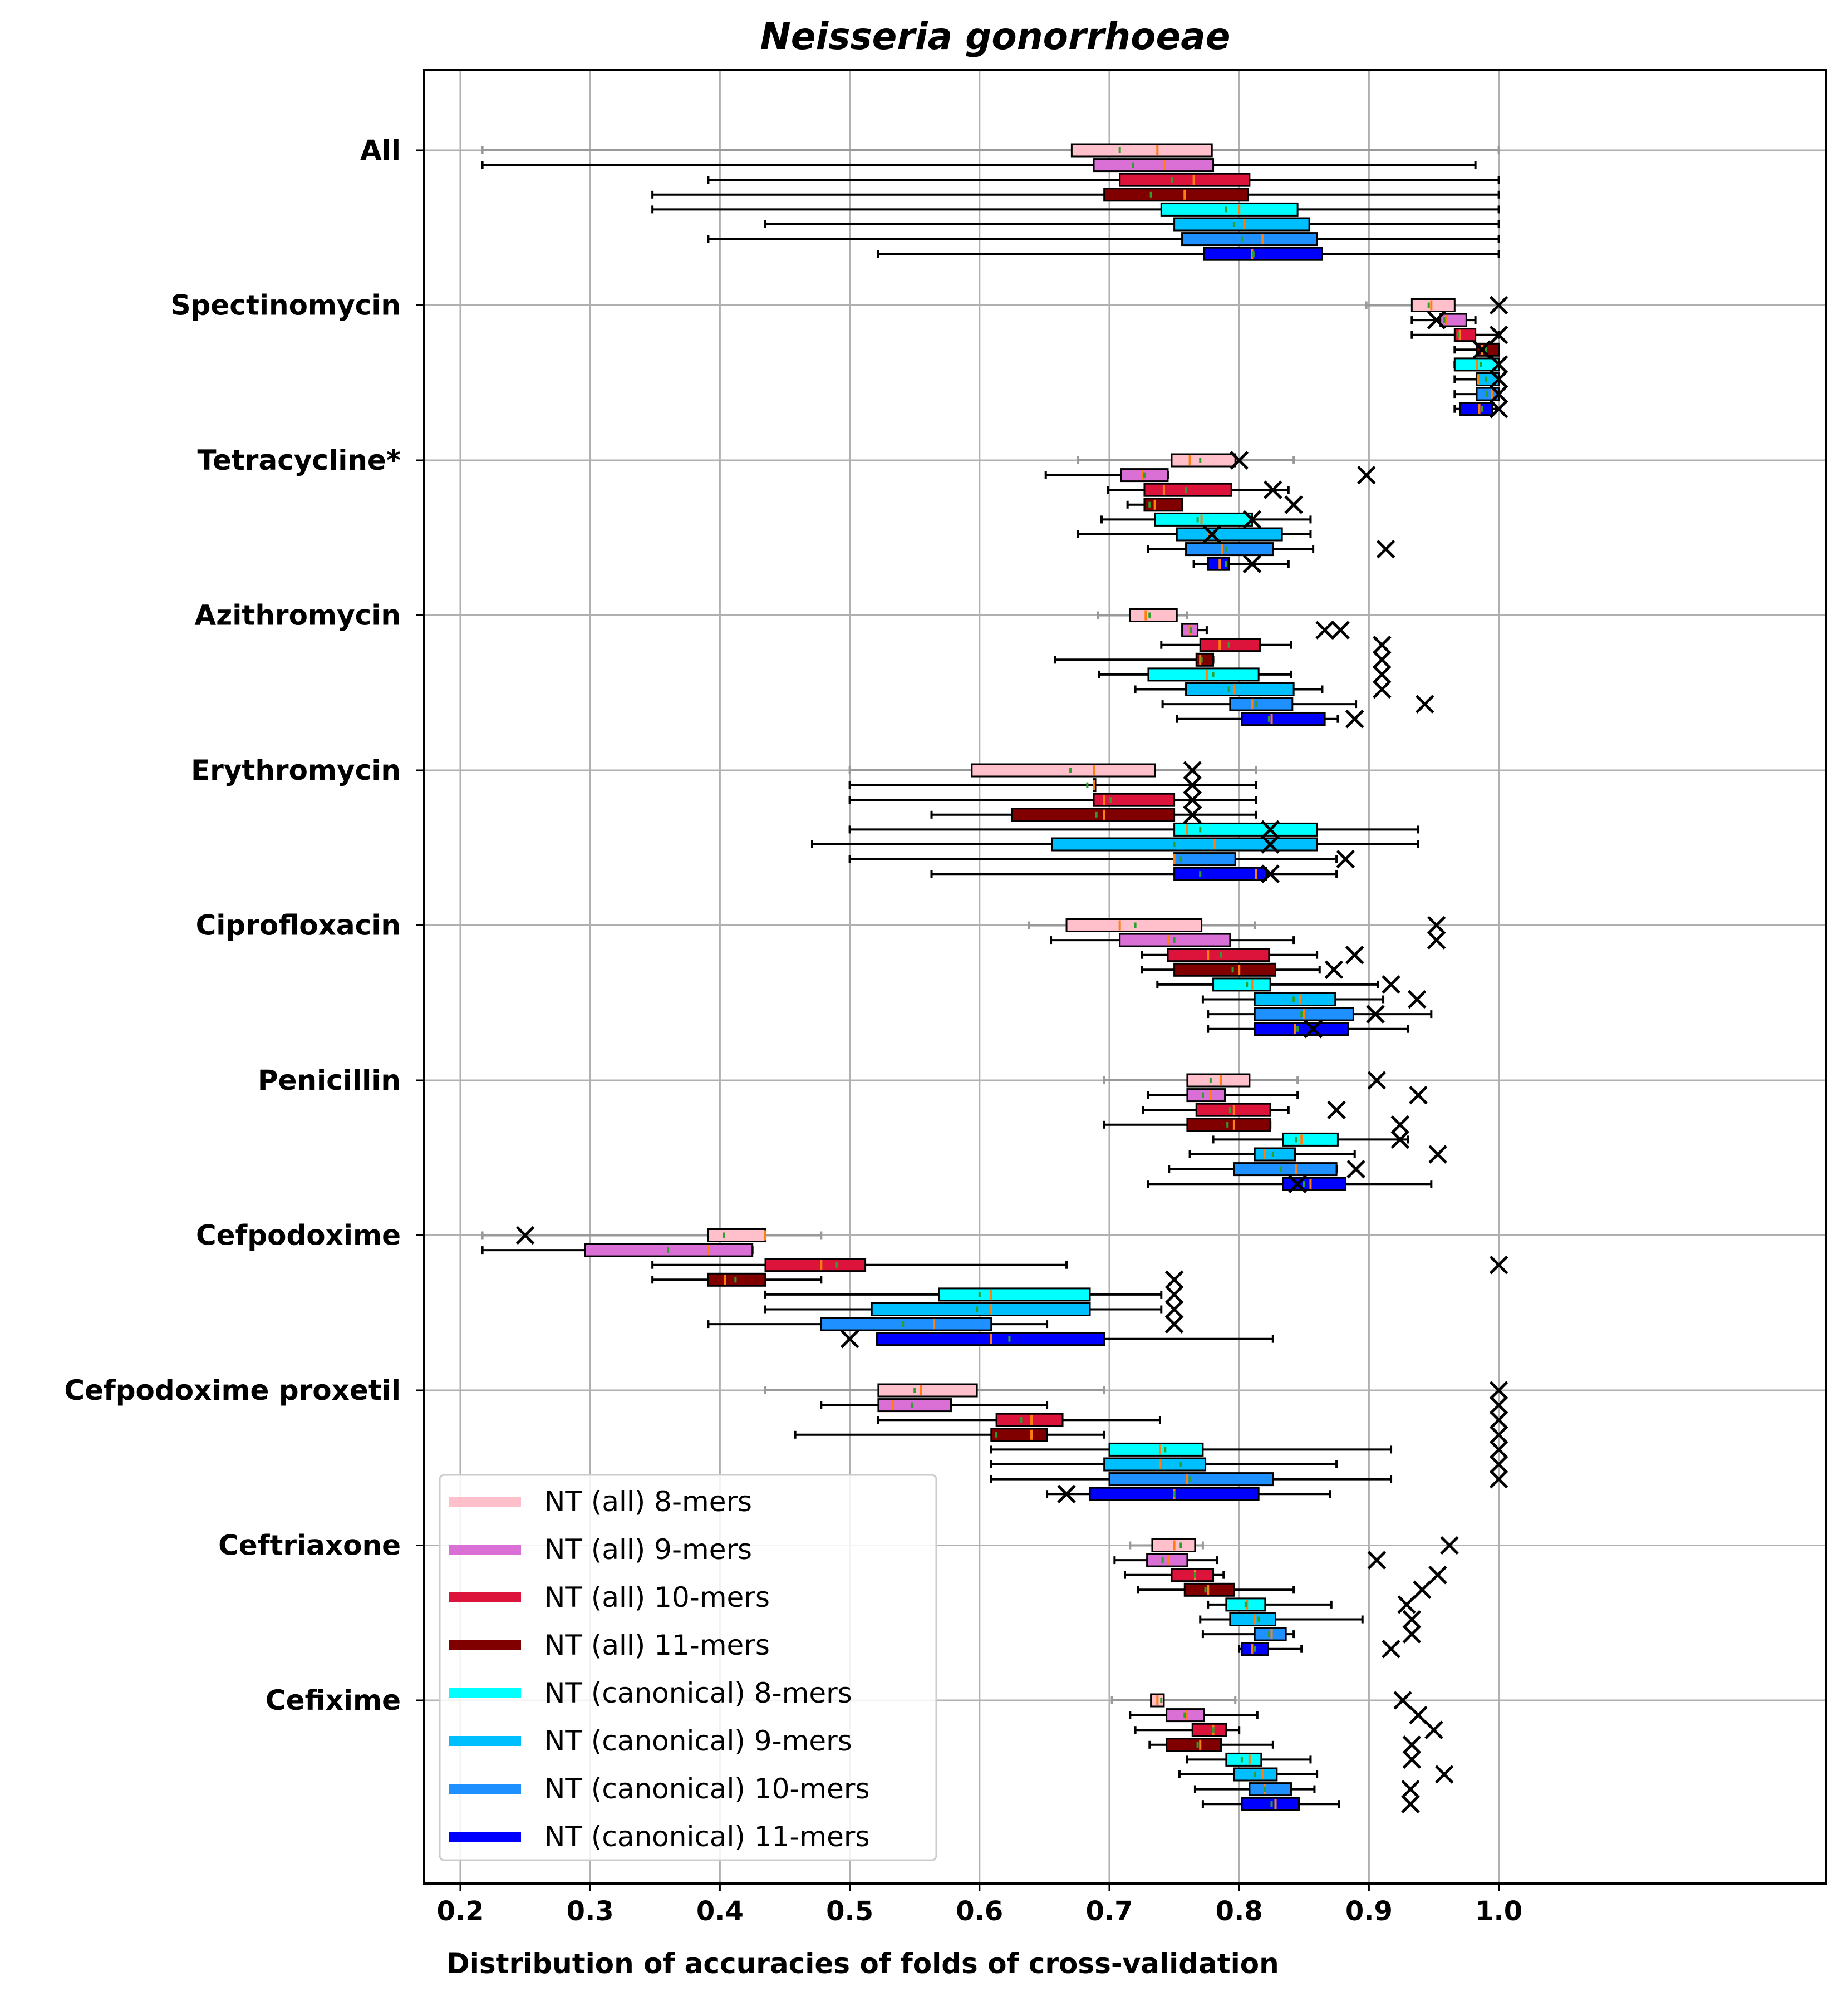  I want to click on legend-label: NT (all) 8-mers, so click(648, 1502).